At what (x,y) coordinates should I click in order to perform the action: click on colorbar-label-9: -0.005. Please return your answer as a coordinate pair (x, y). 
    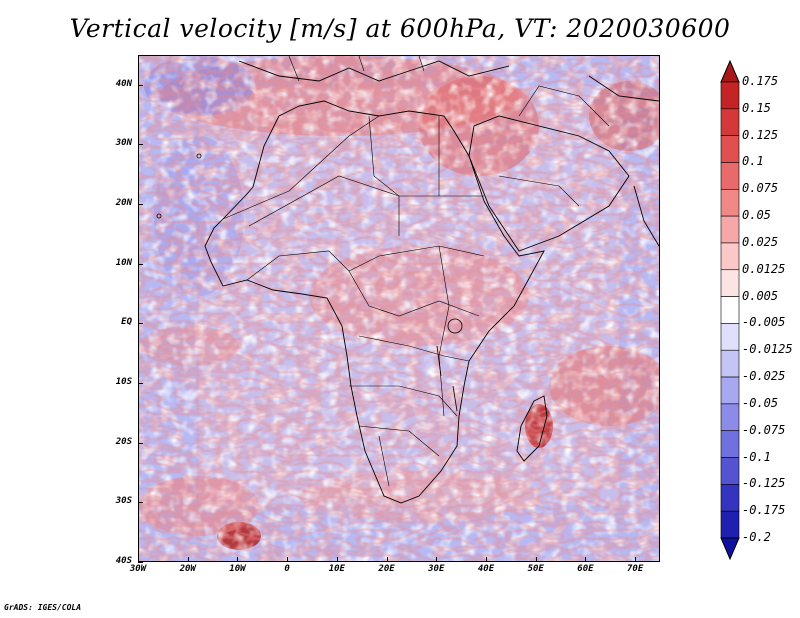
    Looking at the image, I should click on (764, 322).